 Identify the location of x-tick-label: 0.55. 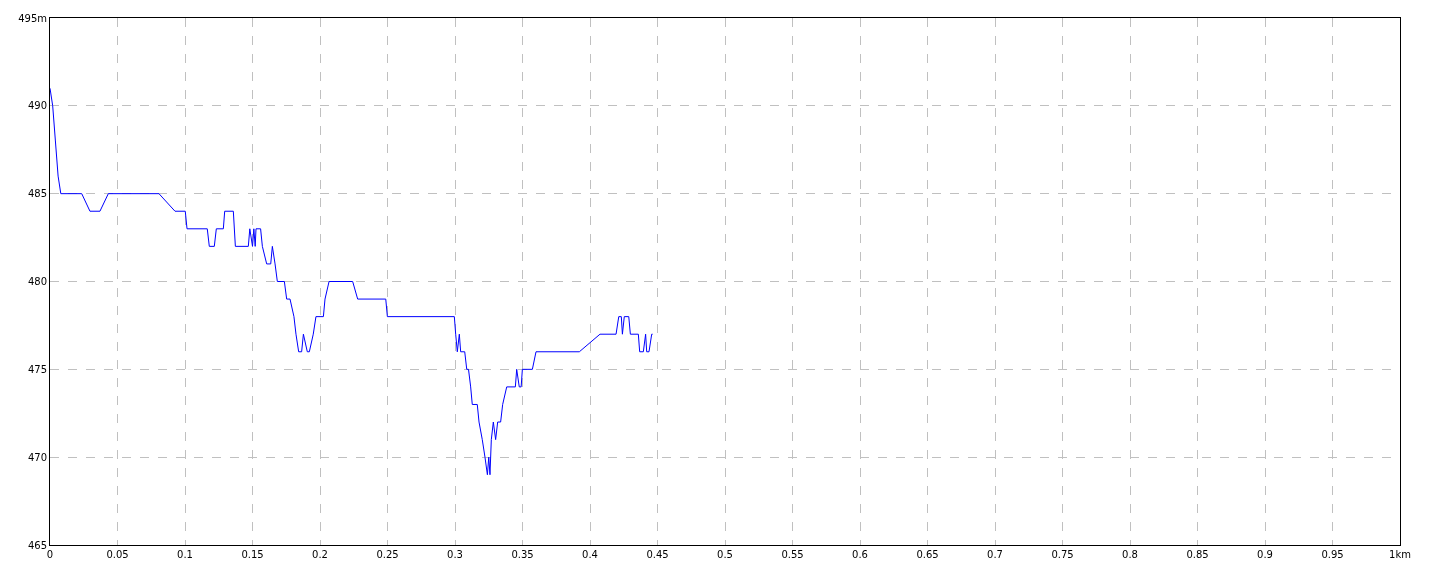
(792, 554).